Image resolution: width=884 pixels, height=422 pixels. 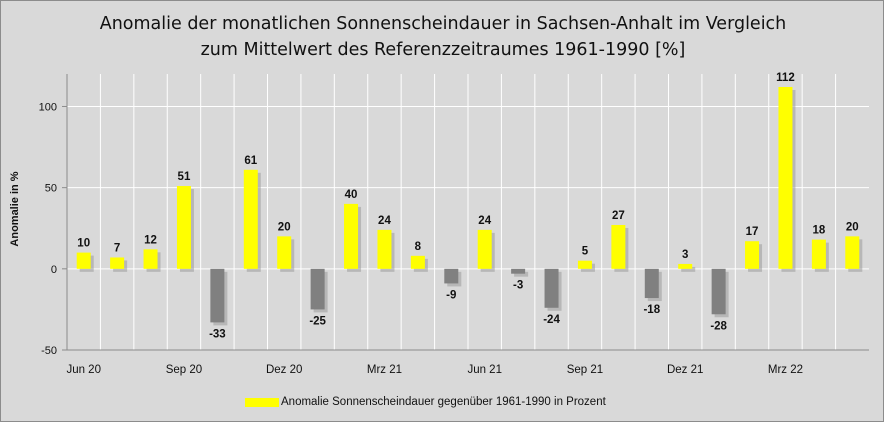 I want to click on data-label: 5, so click(x=585, y=252).